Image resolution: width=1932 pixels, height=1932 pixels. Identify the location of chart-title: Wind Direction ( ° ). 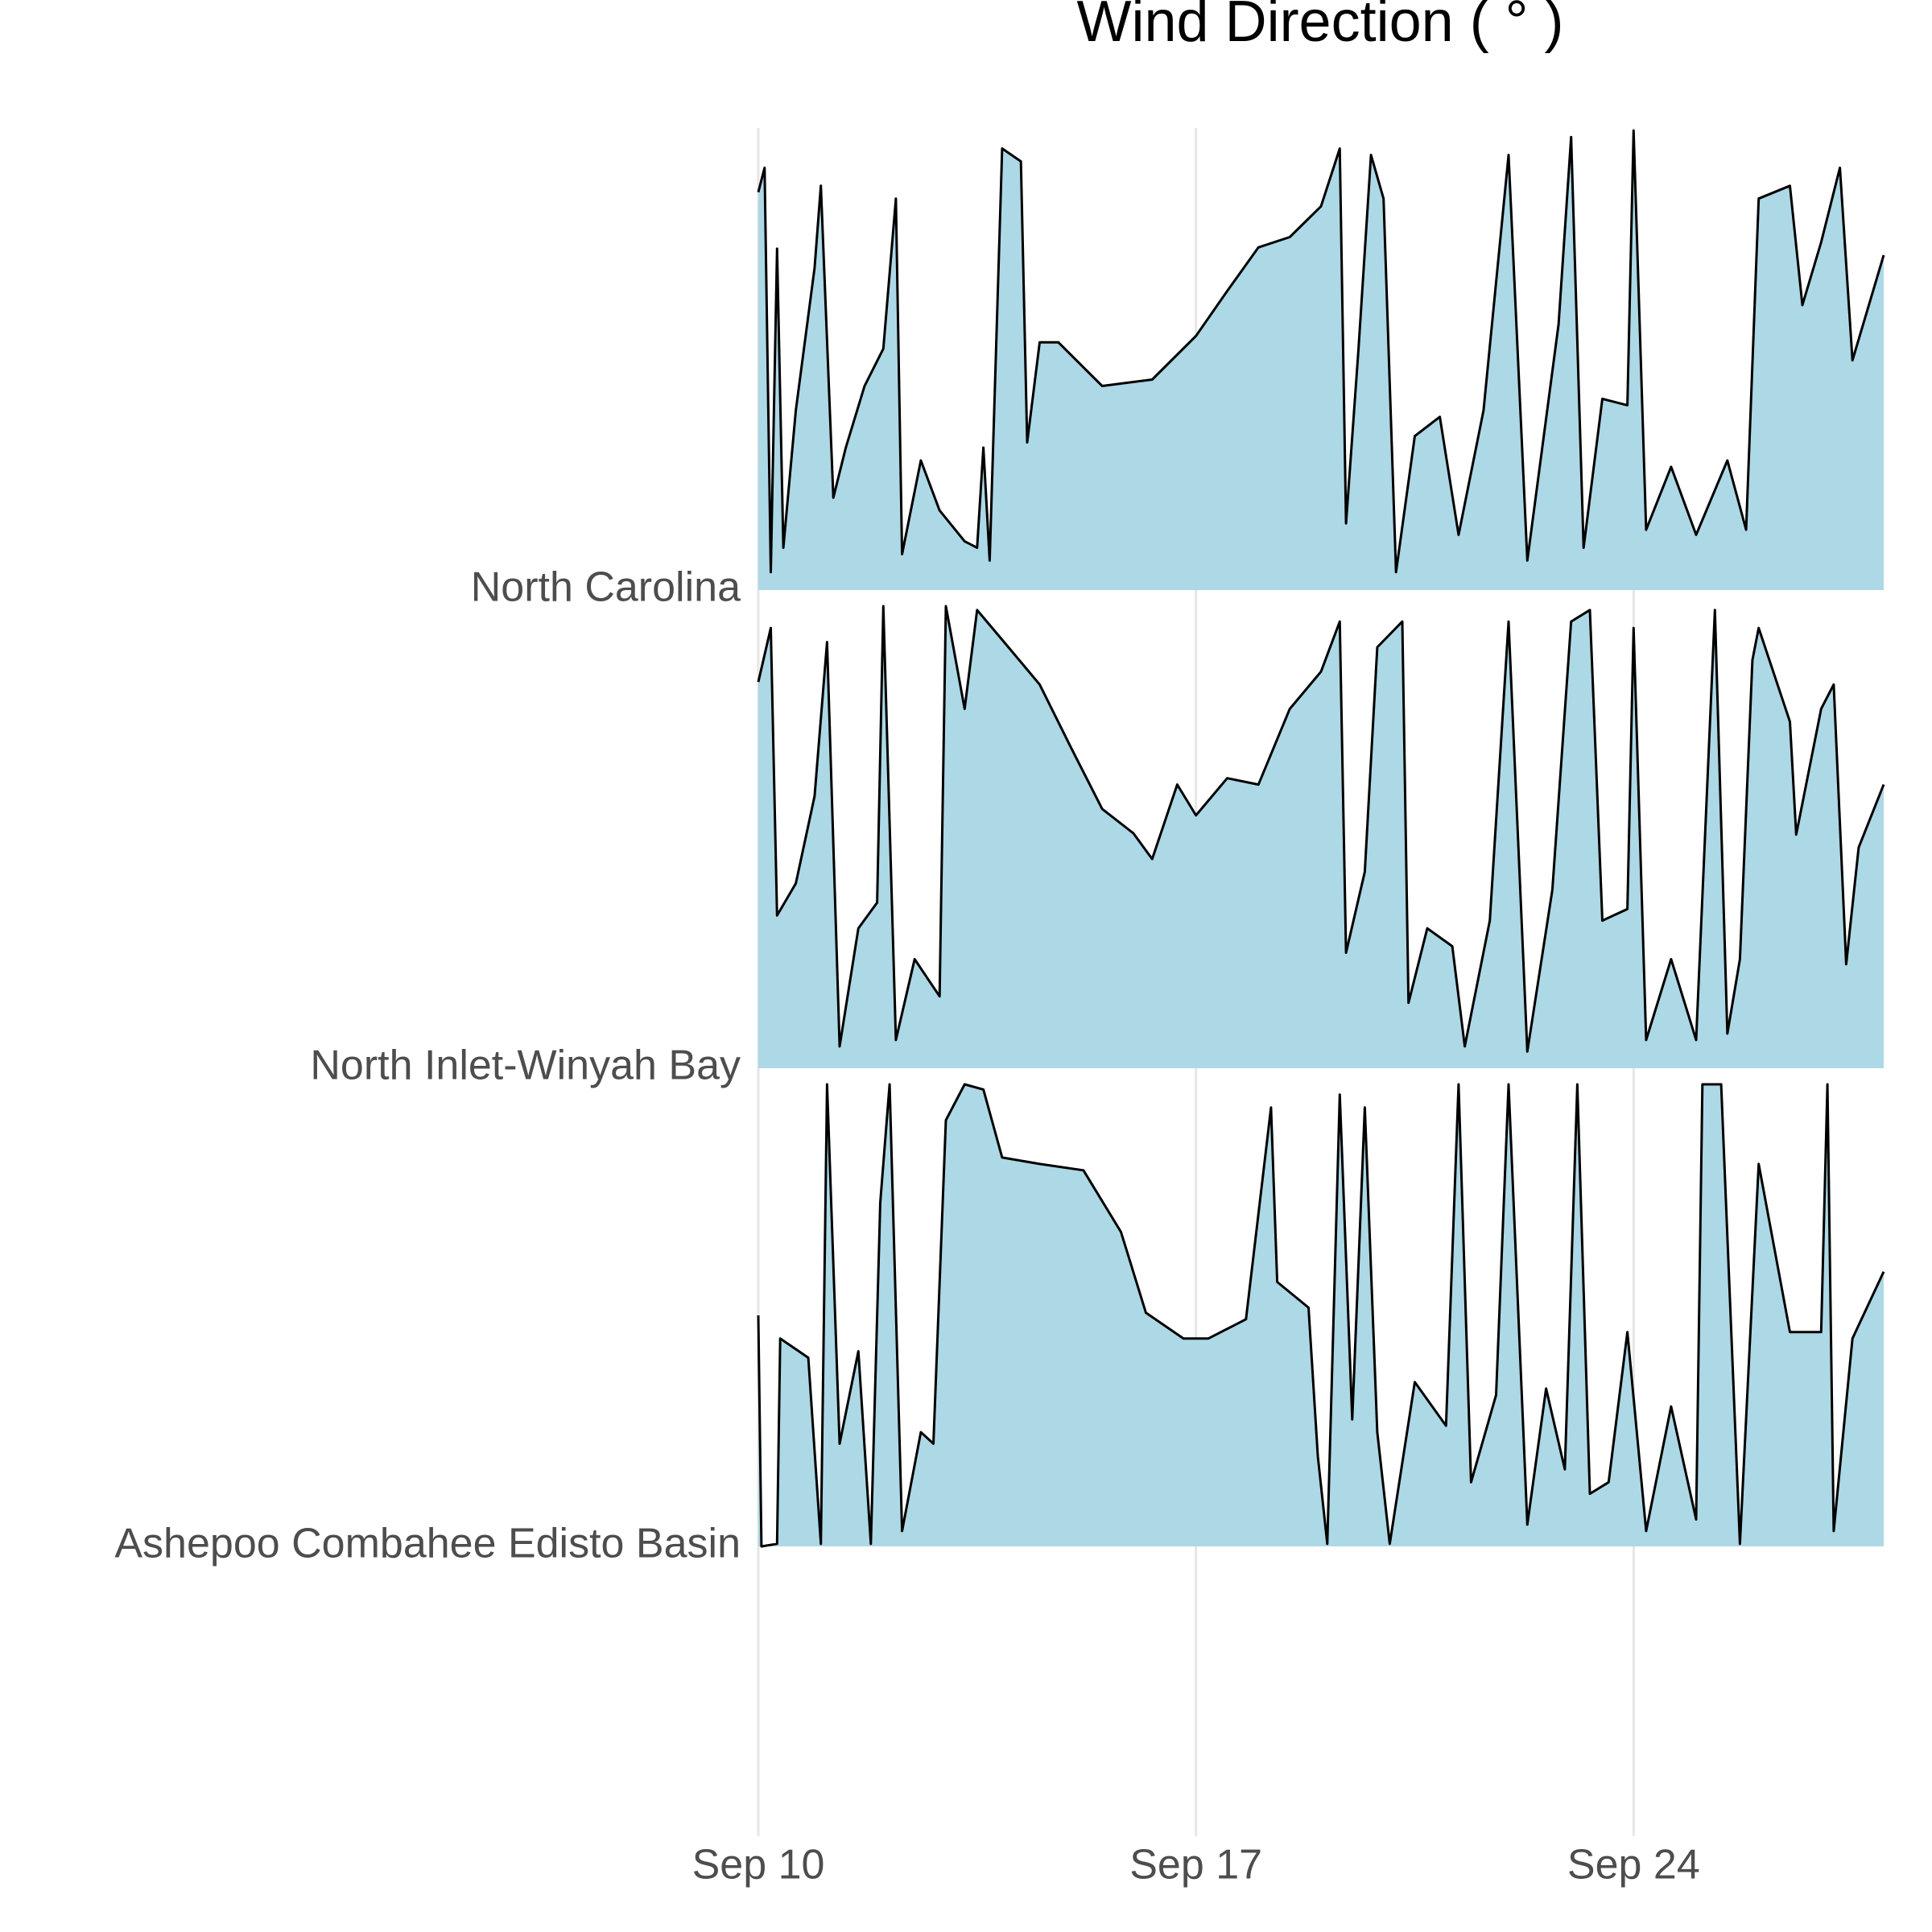
(1320, 27).